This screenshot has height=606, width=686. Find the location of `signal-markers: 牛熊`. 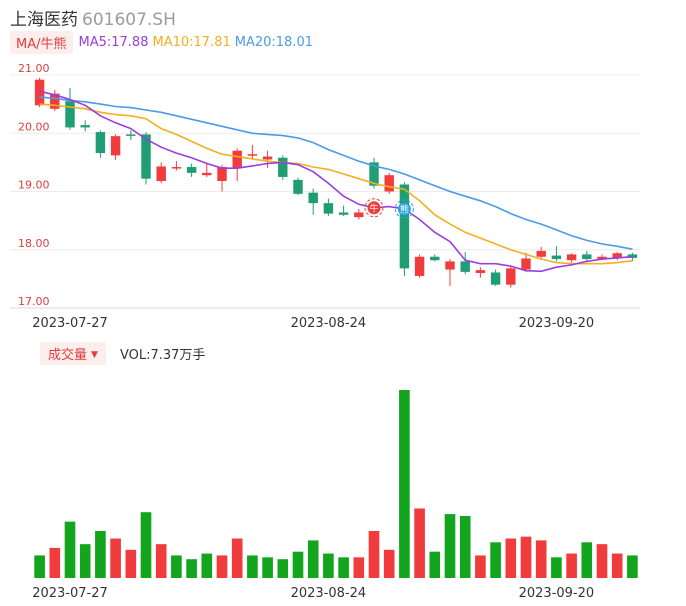

signal-markers: 牛熊 is located at coordinates (389, 208).